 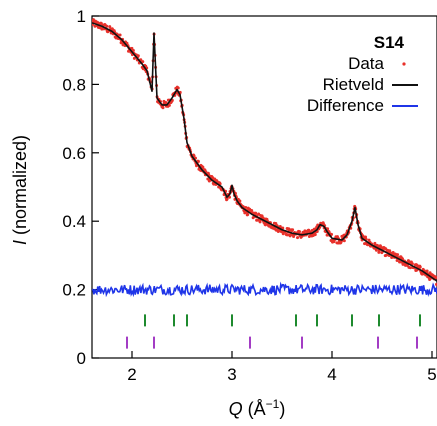 I want to click on legend-label-difference: Difference, so click(x=345, y=105).